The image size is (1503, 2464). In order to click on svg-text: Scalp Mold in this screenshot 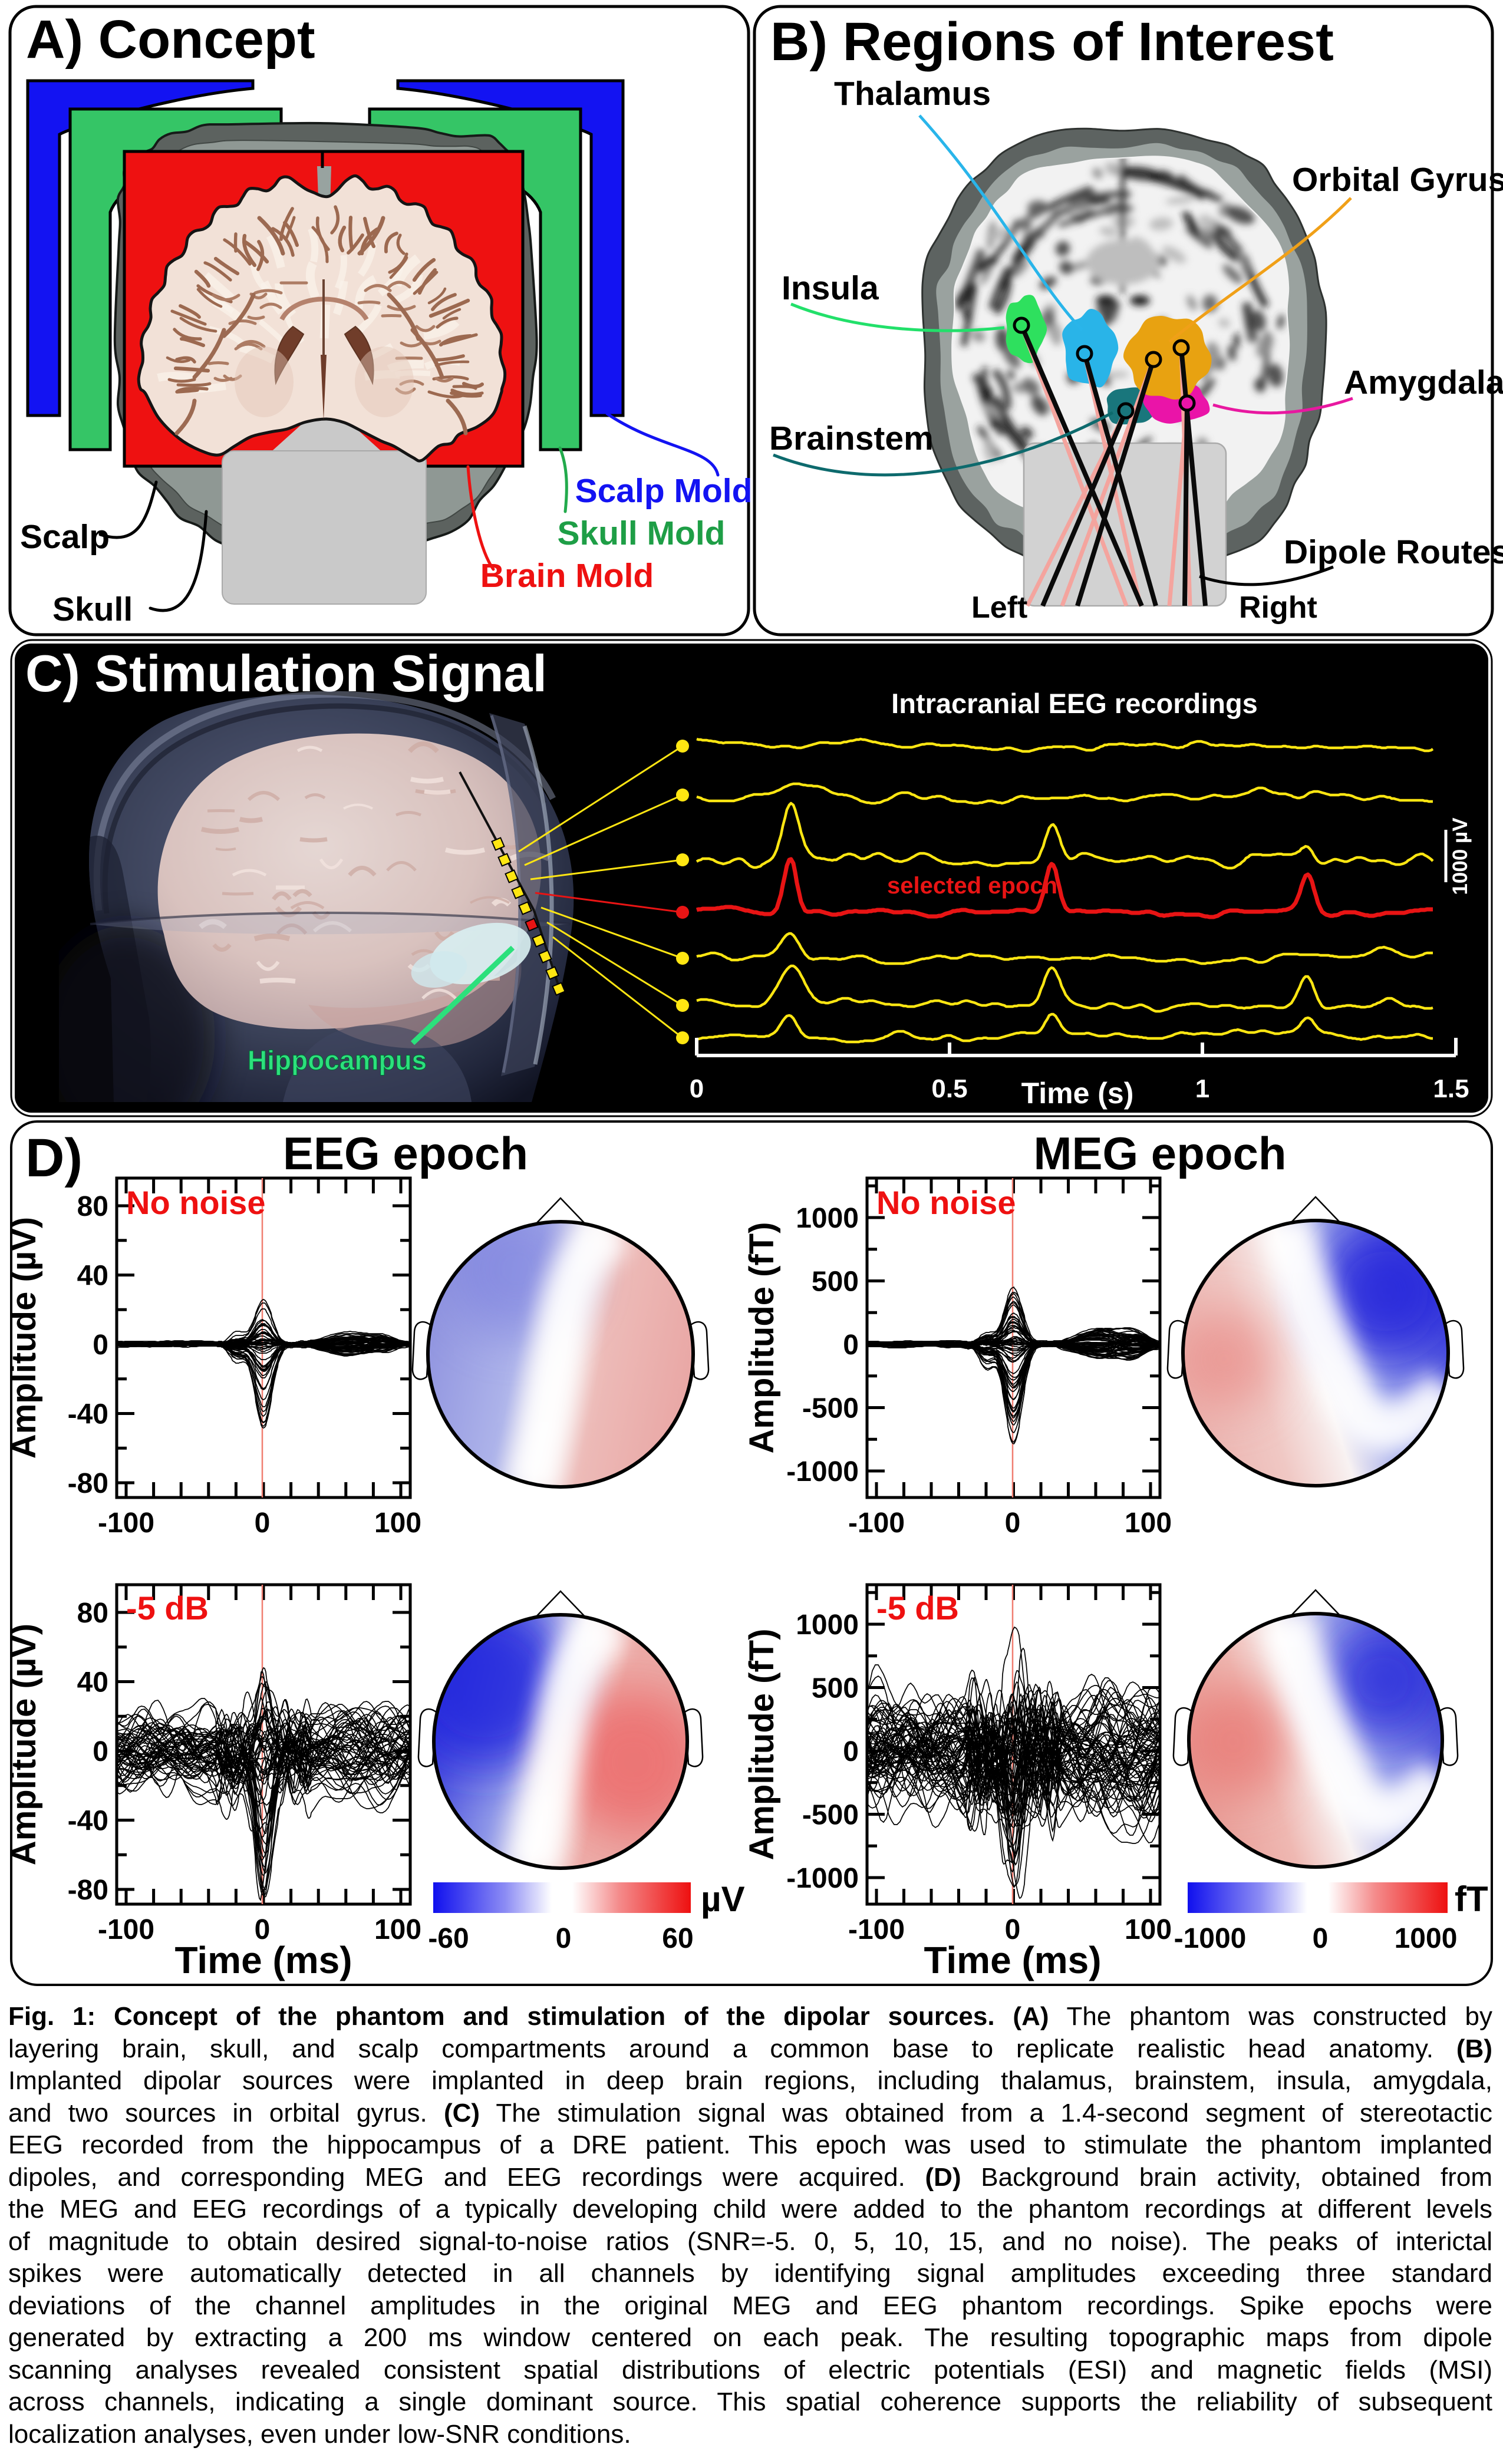, I will do `click(664, 491)`.